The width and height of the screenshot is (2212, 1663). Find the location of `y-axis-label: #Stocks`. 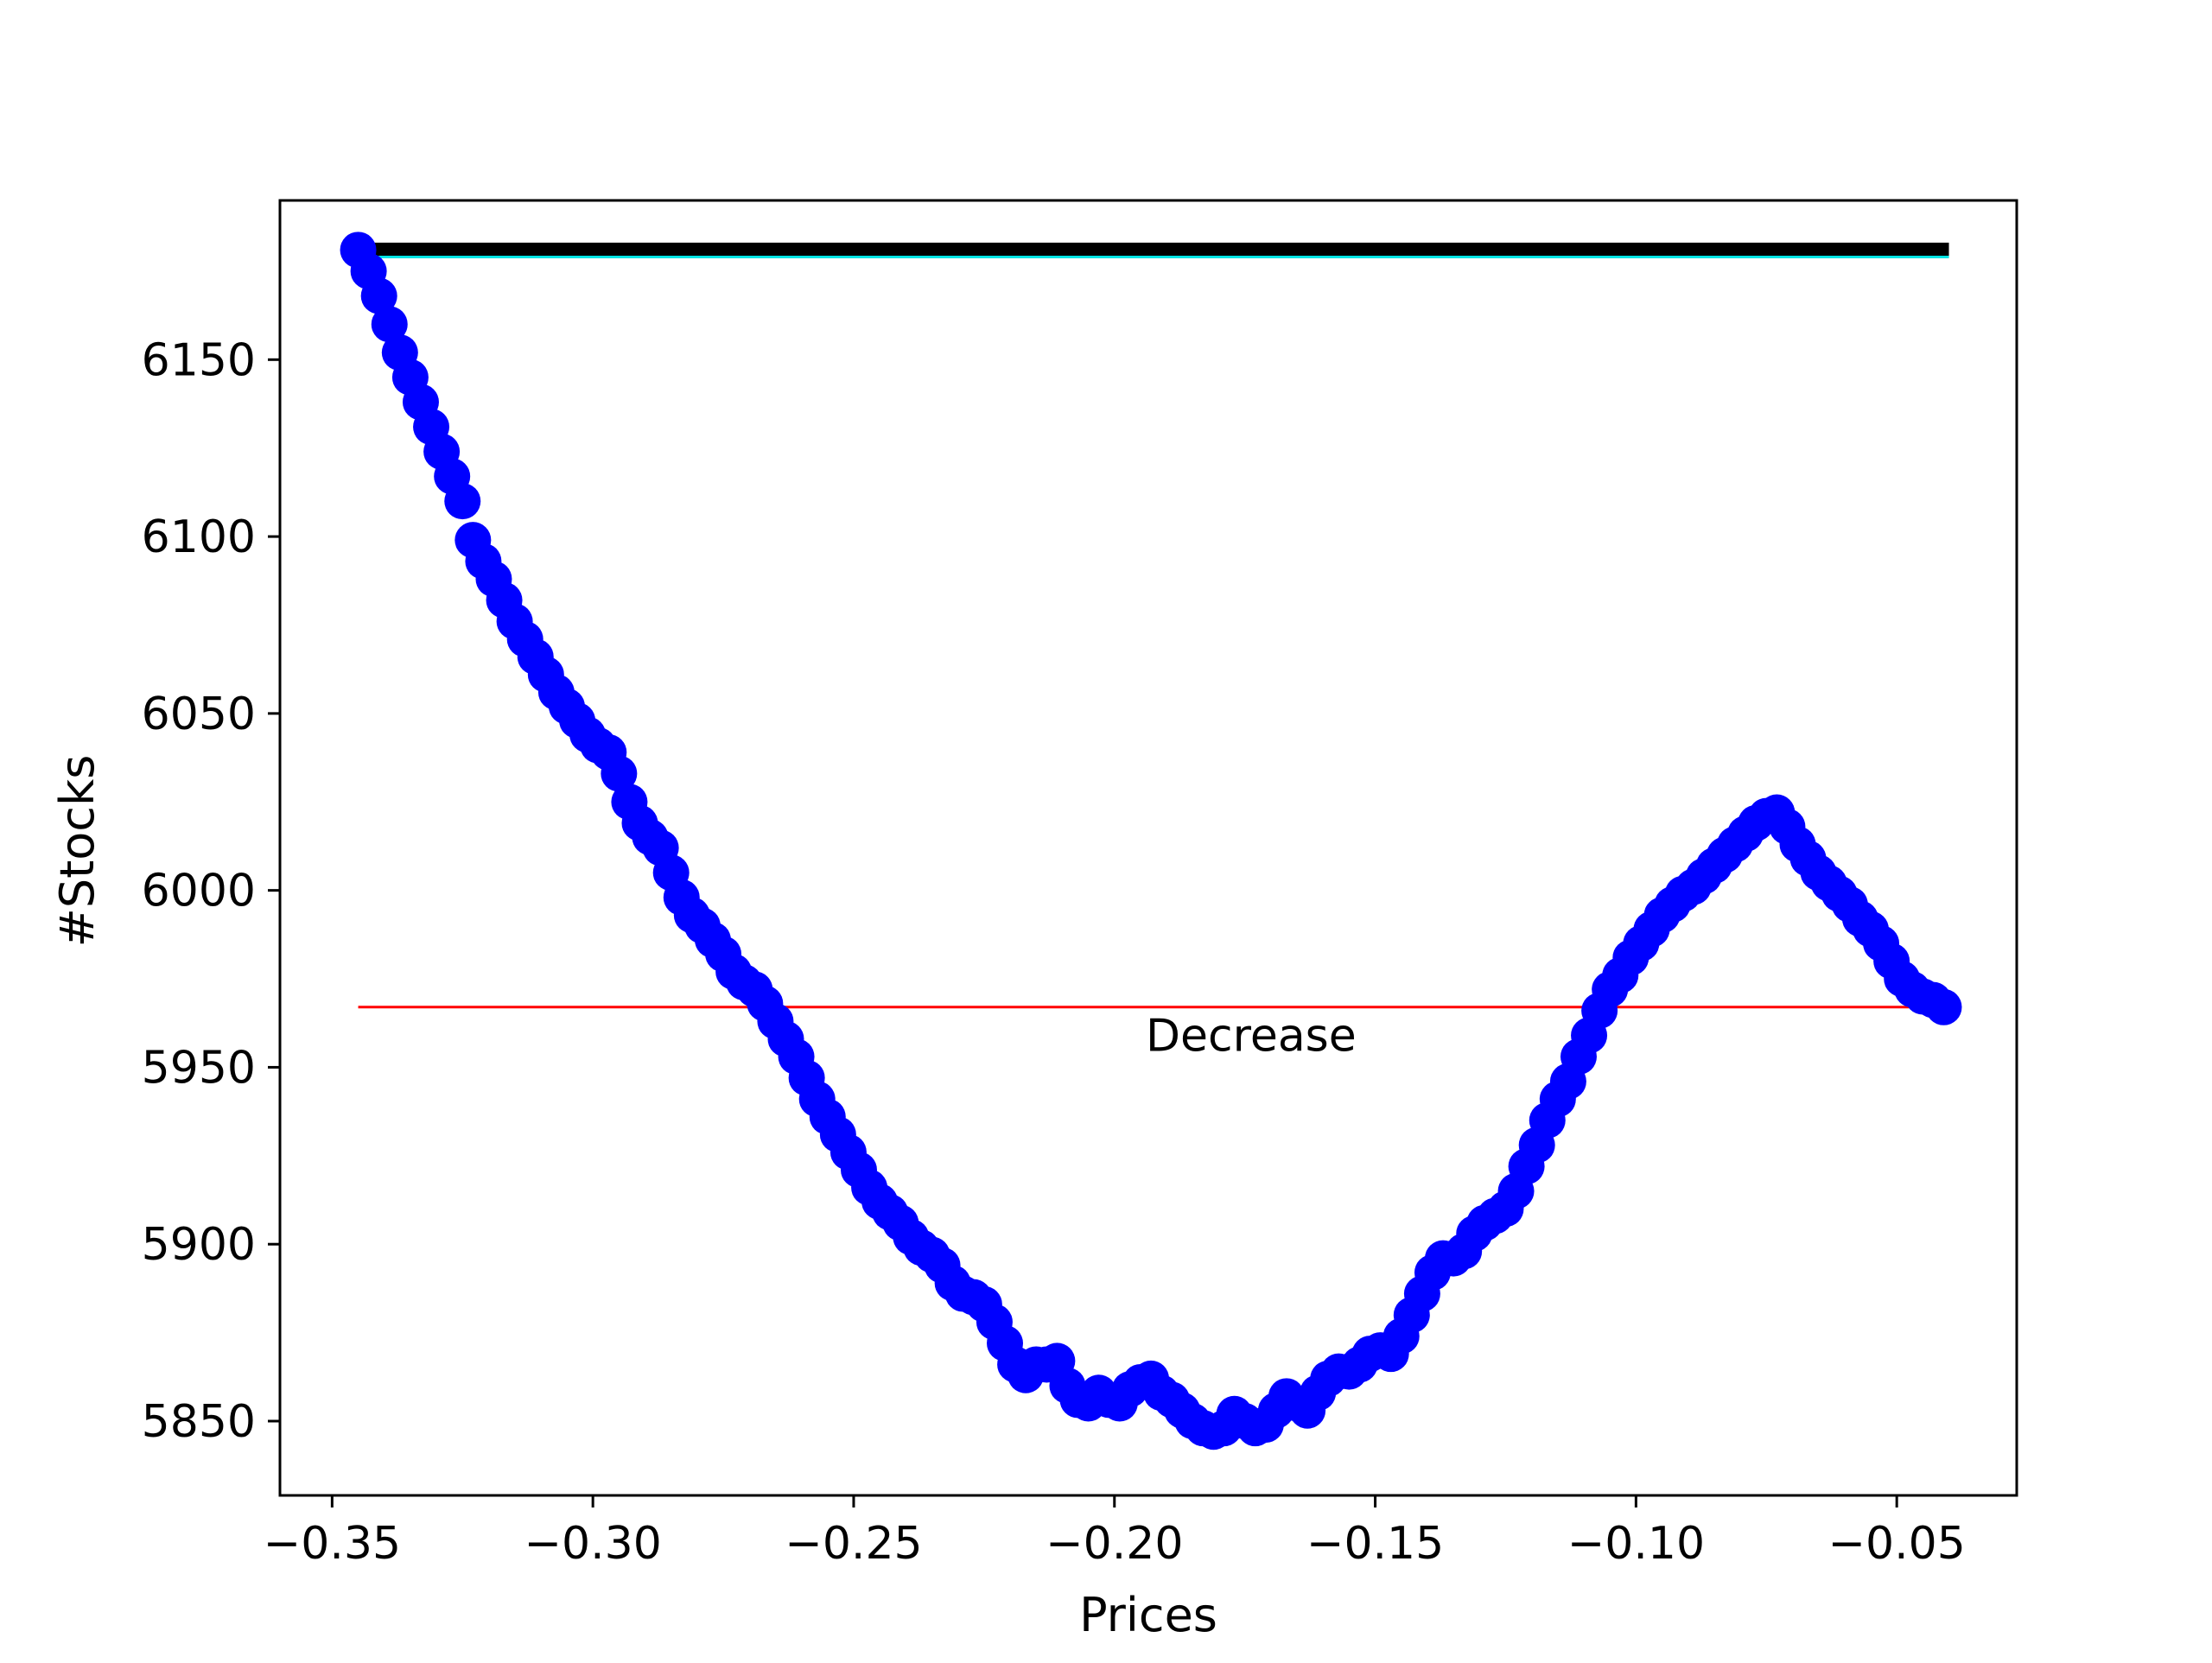

y-axis-label: #Stocks is located at coordinates (77, 852).